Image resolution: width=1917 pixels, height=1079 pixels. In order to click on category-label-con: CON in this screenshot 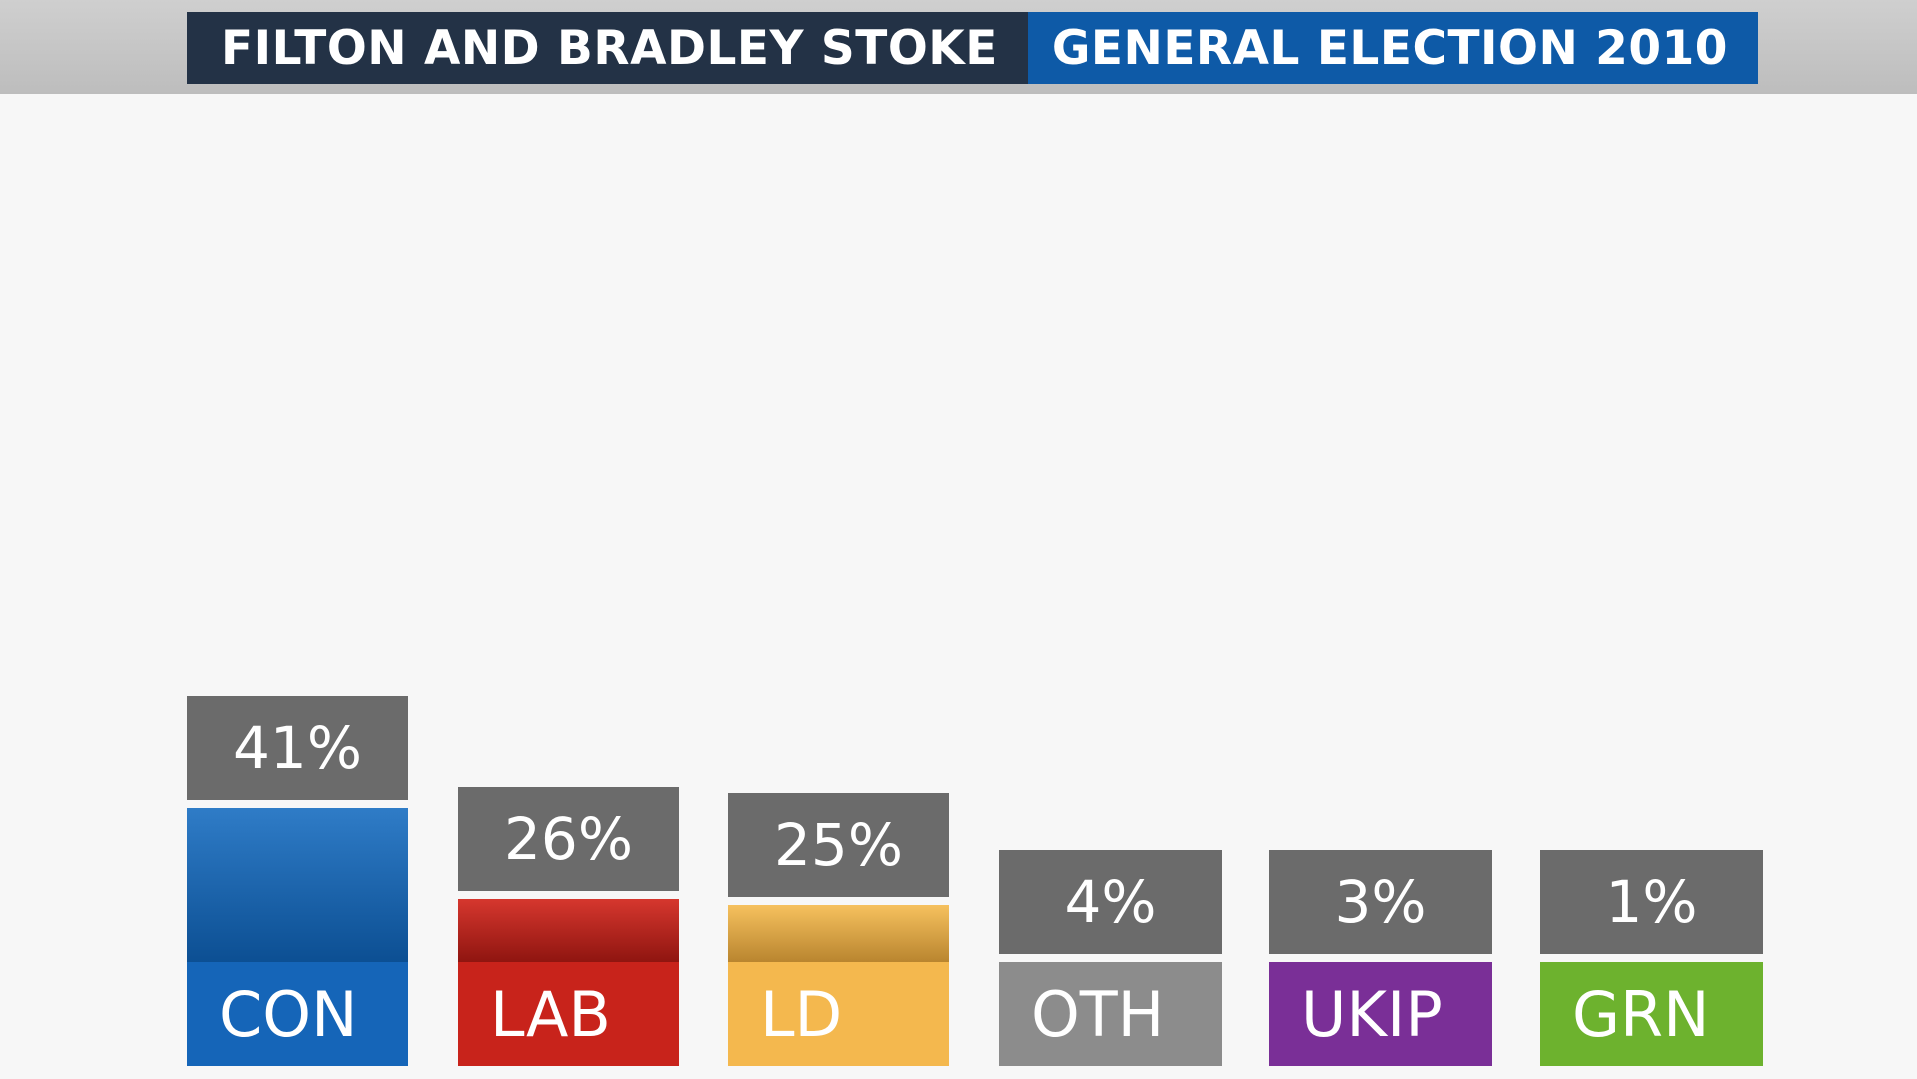, I will do `click(297, 1014)`.